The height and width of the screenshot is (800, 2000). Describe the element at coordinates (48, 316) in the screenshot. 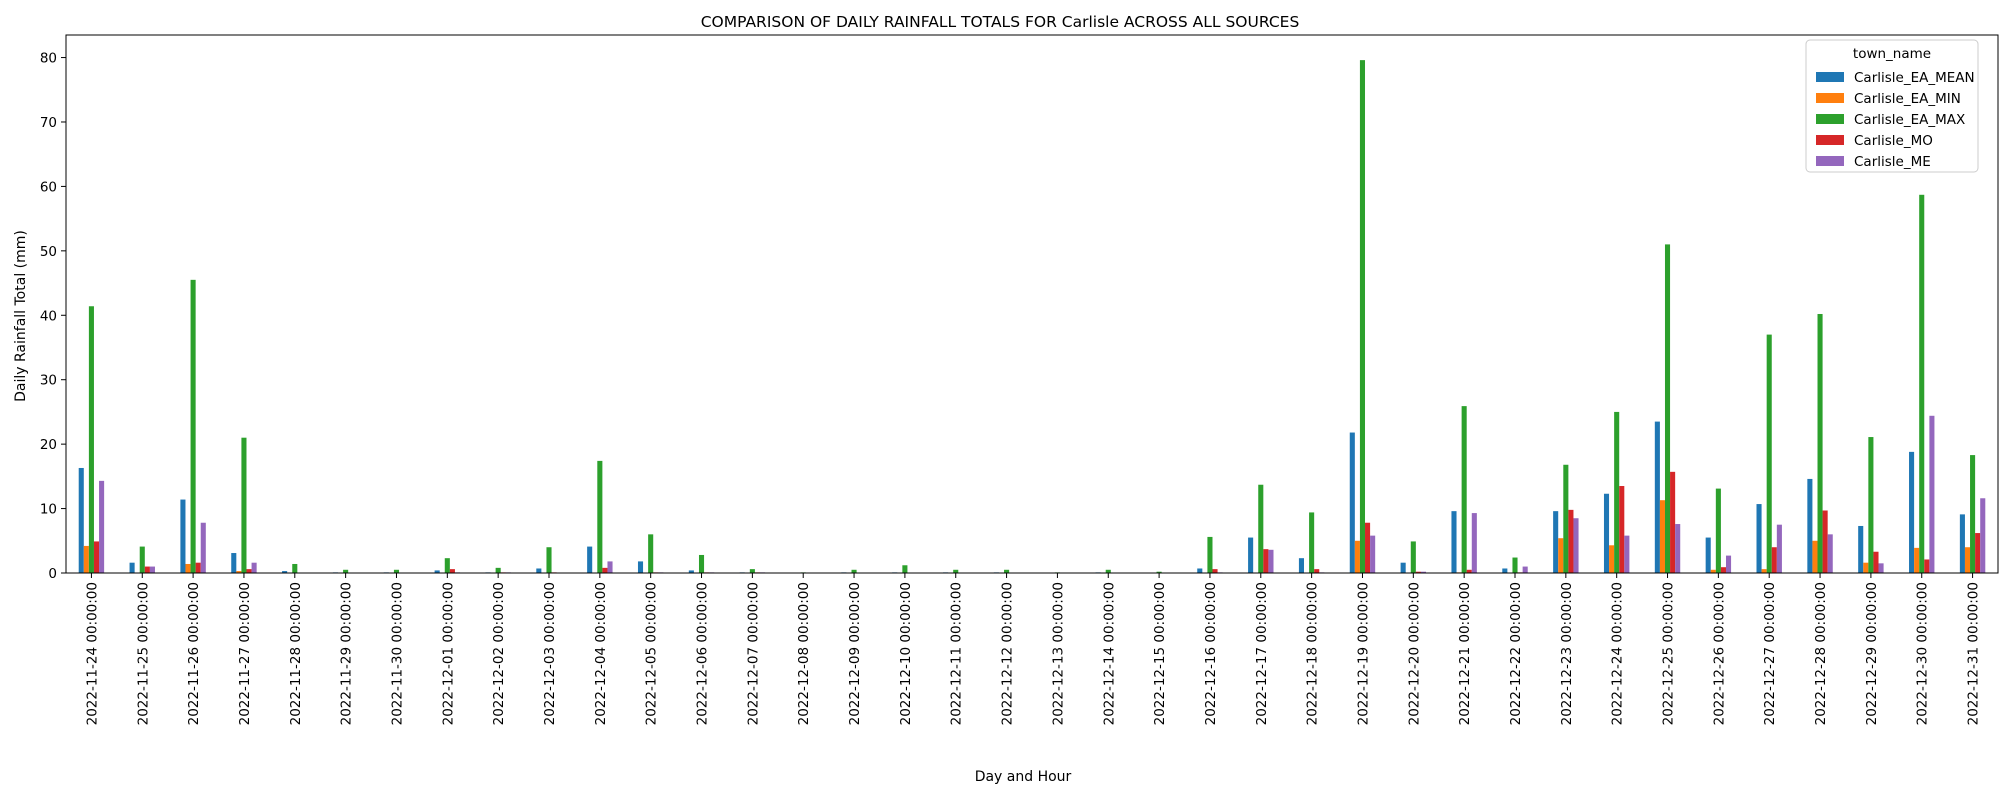

I see `y-tick-label: 40` at that location.